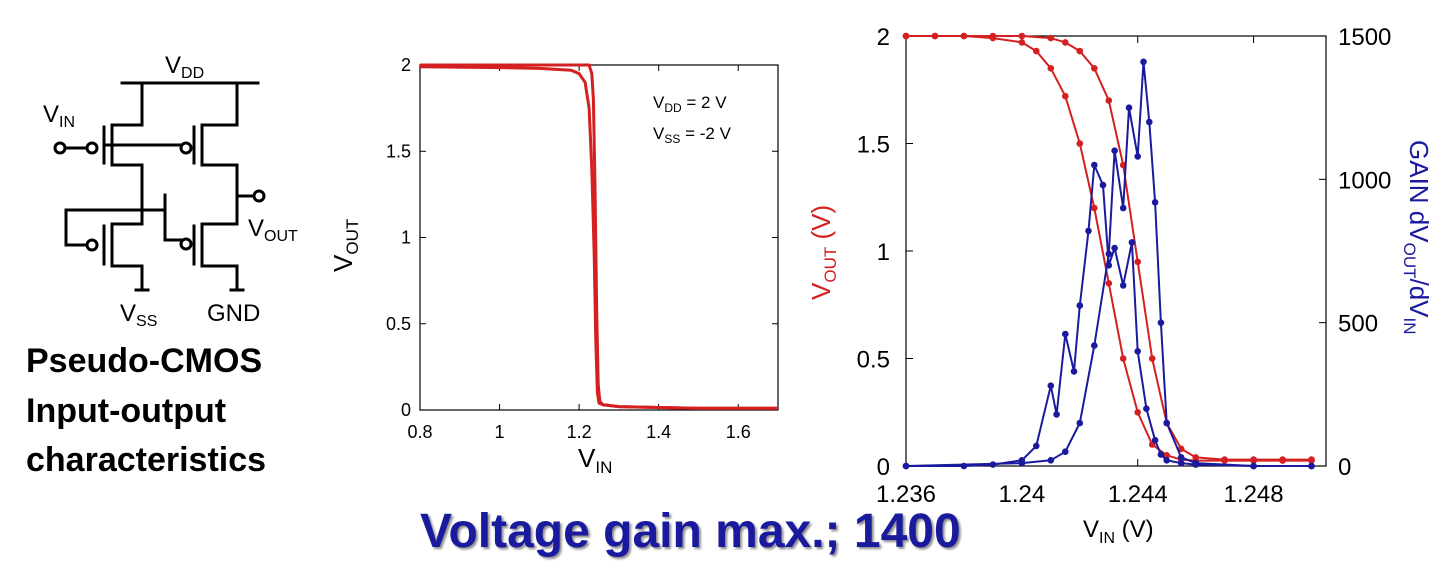 The height and width of the screenshot is (581, 1442). What do you see at coordinates (138, 315) in the screenshot?
I see `vss-label: VSS` at bounding box center [138, 315].